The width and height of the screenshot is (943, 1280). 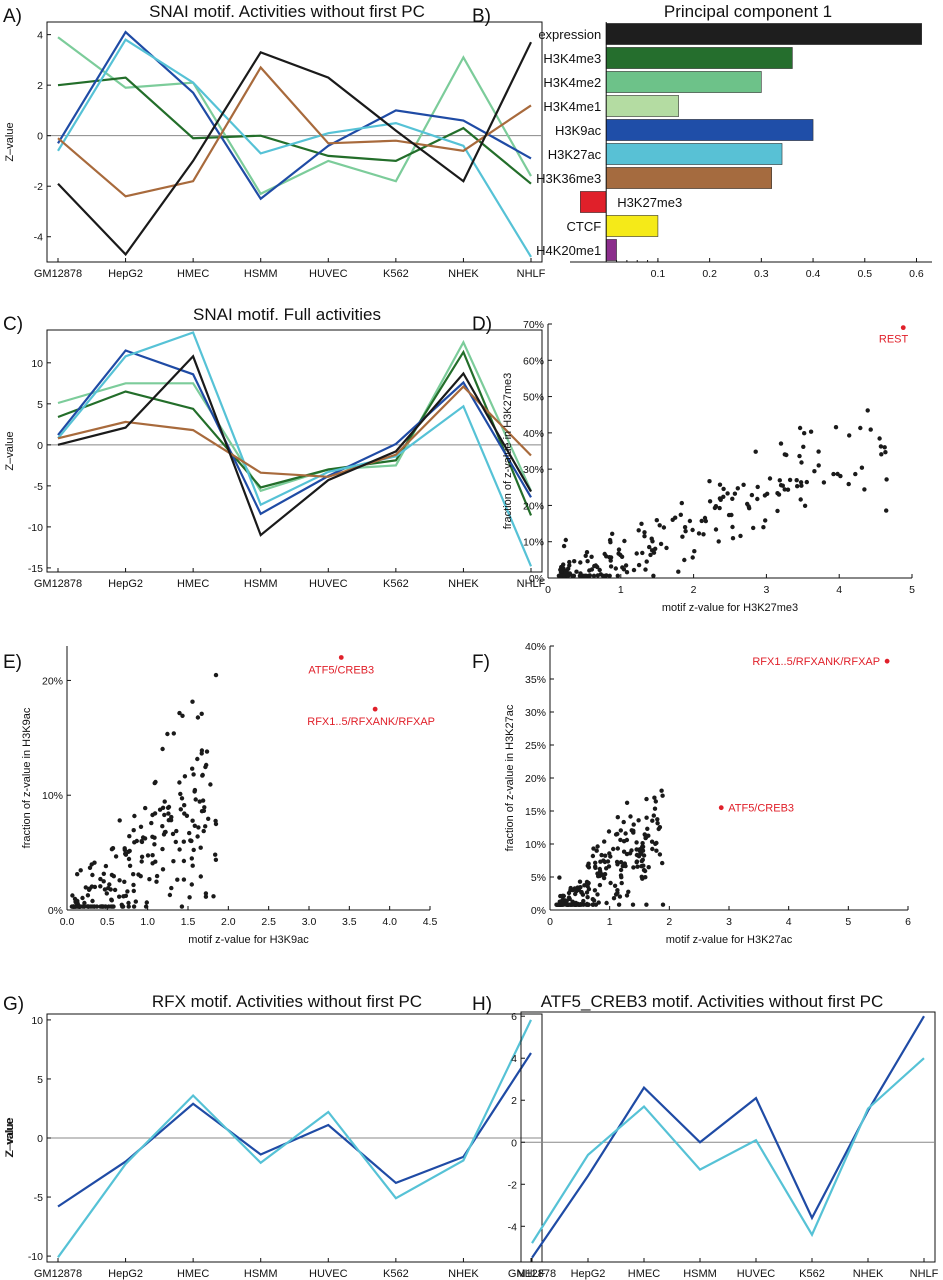 What do you see at coordinates (584, 226) in the screenshot?
I see `bar-label: CTCF` at bounding box center [584, 226].